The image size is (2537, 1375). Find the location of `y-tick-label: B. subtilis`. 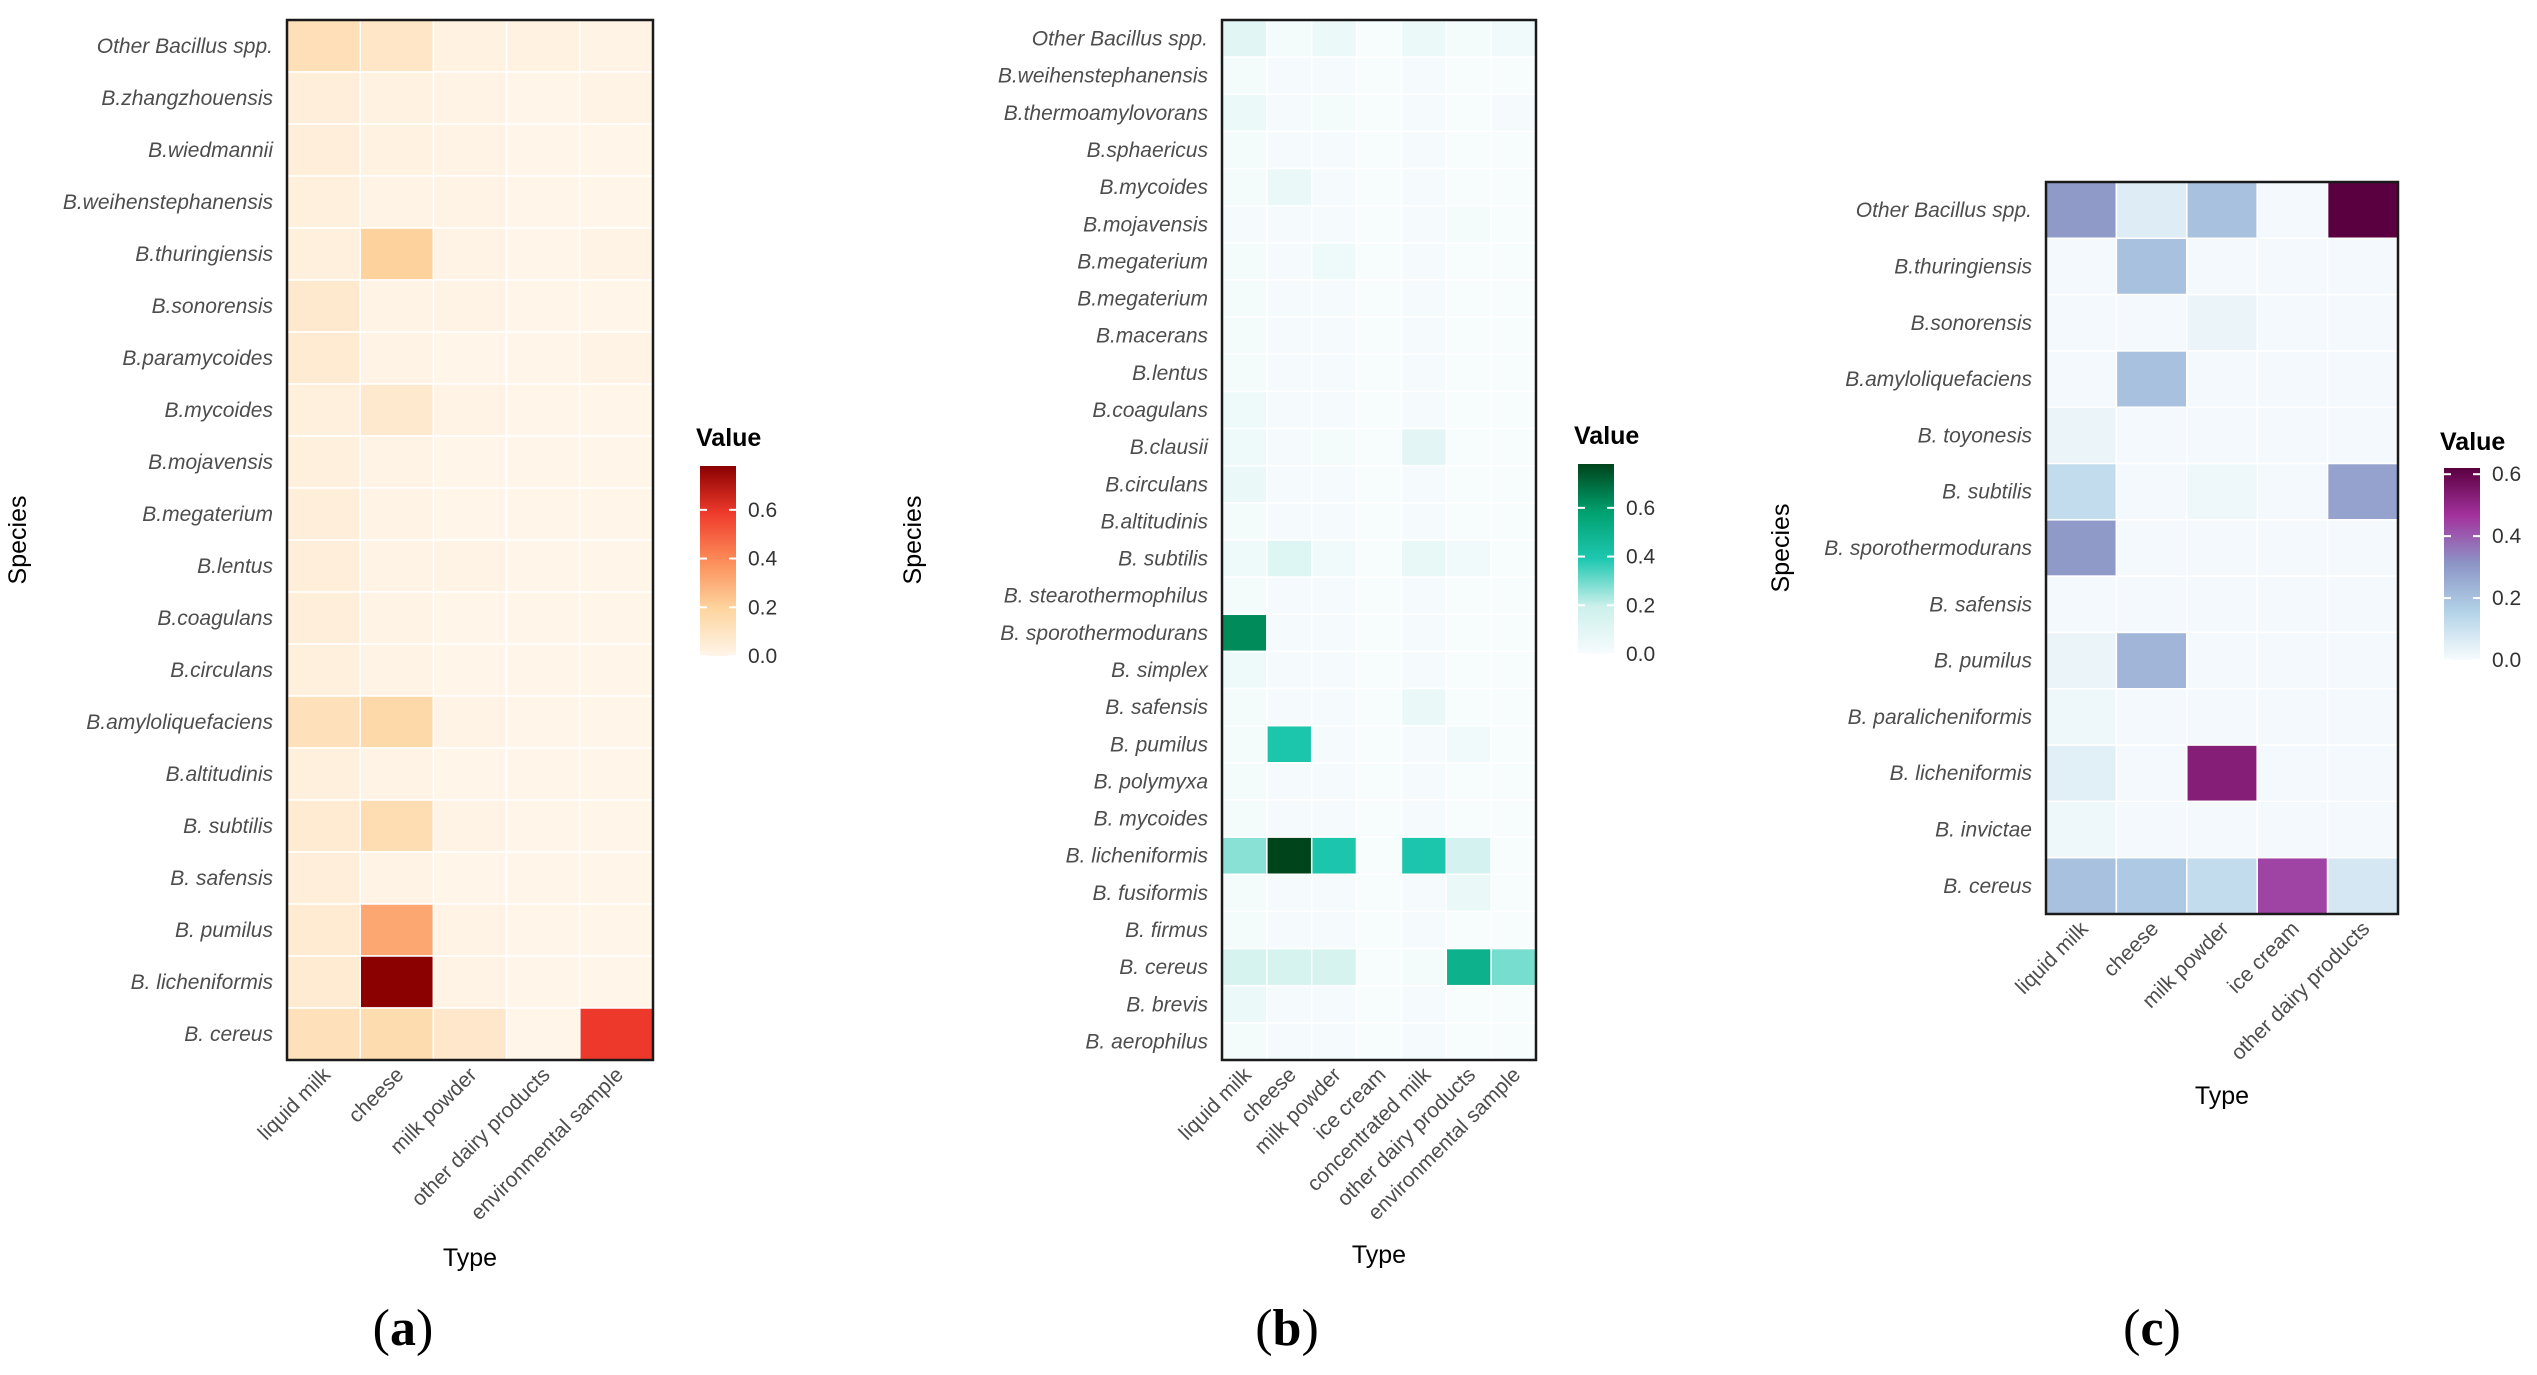

y-tick-label: B. subtilis is located at coordinates (1987, 492).